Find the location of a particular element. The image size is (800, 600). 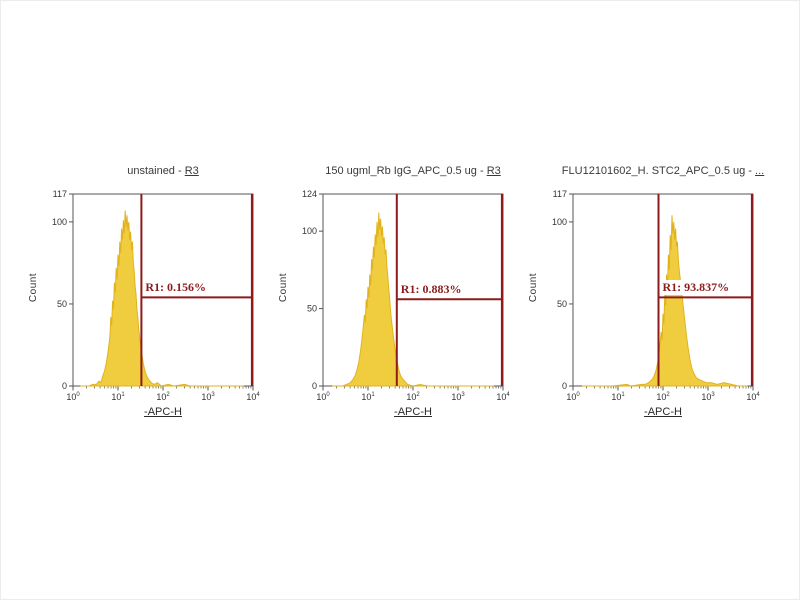

panel-title: unstained - R3 is located at coordinates (152, 171).